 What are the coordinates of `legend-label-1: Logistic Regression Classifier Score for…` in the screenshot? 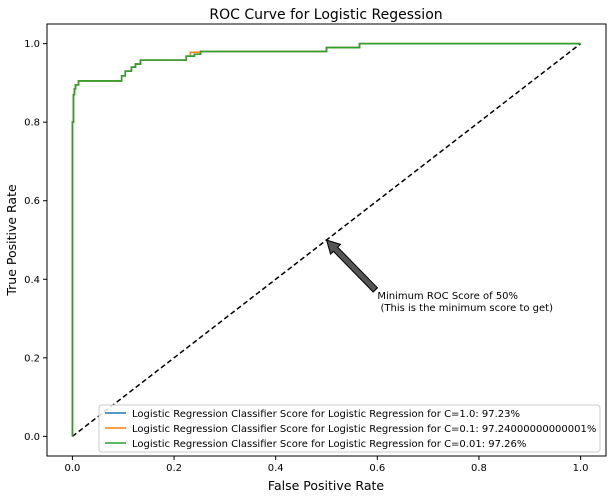 It's located at (364, 429).